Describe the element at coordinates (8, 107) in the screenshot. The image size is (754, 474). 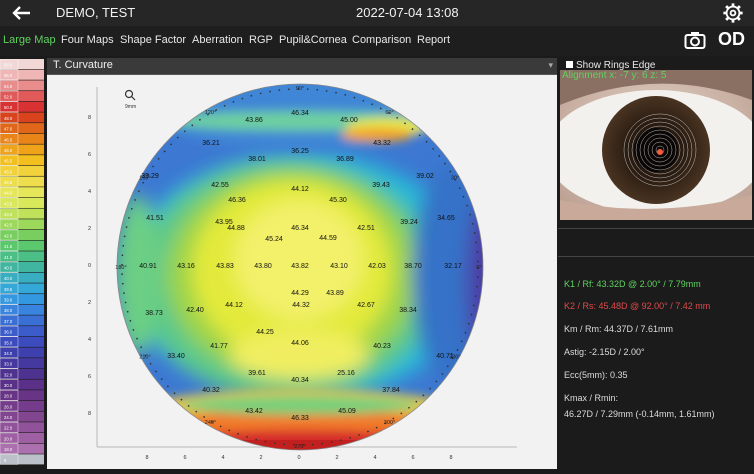
I see `scale-label: 50.0` at that location.